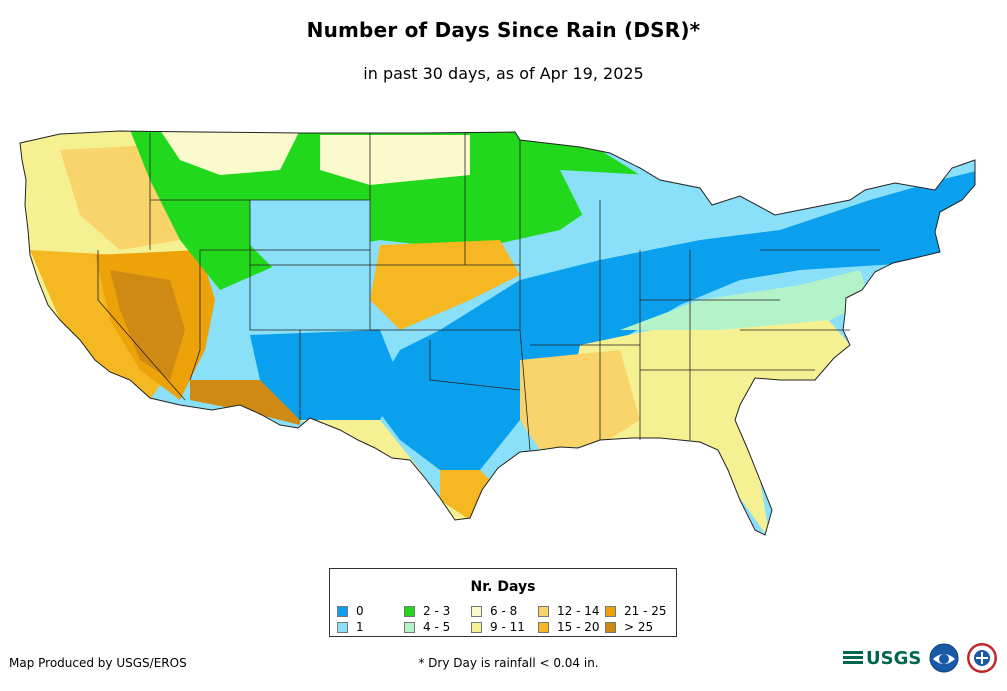 This screenshot has width=1007, height=691. What do you see at coordinates (944, 658) in the screenshot?
I see `noaa-logo-icon` at bounding box center [944, 658].